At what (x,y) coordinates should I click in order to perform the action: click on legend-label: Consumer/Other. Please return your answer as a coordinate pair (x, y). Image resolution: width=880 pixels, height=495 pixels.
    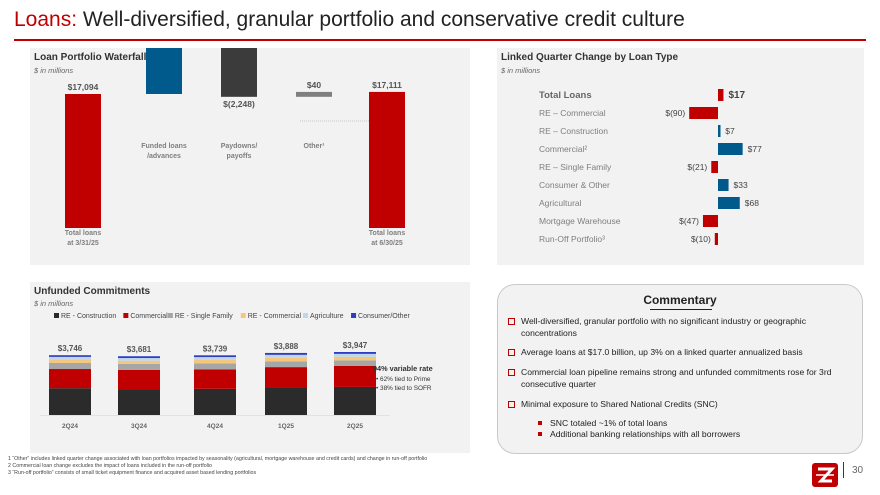
    Looking at the image, I should click on (384, 316).